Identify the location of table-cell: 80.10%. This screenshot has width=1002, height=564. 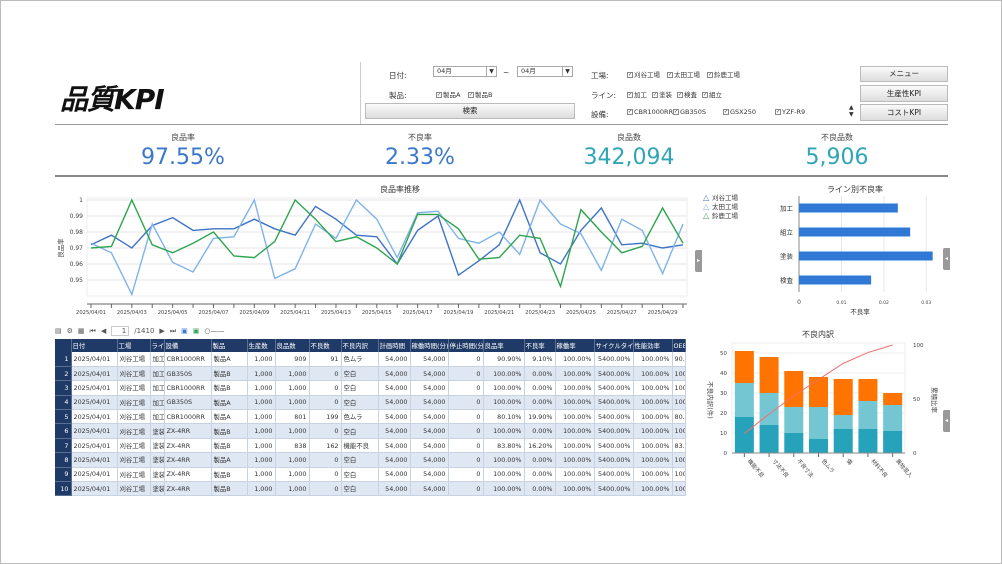
(504, 417).